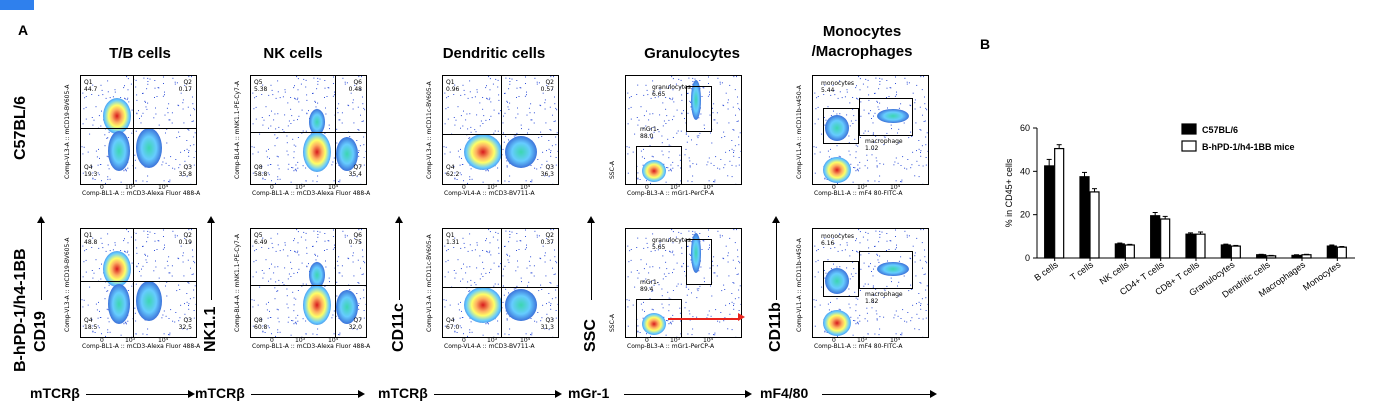  Describe the element at coordinates (138, 128) in the screenshot. I see `quadrant-line` at that location.